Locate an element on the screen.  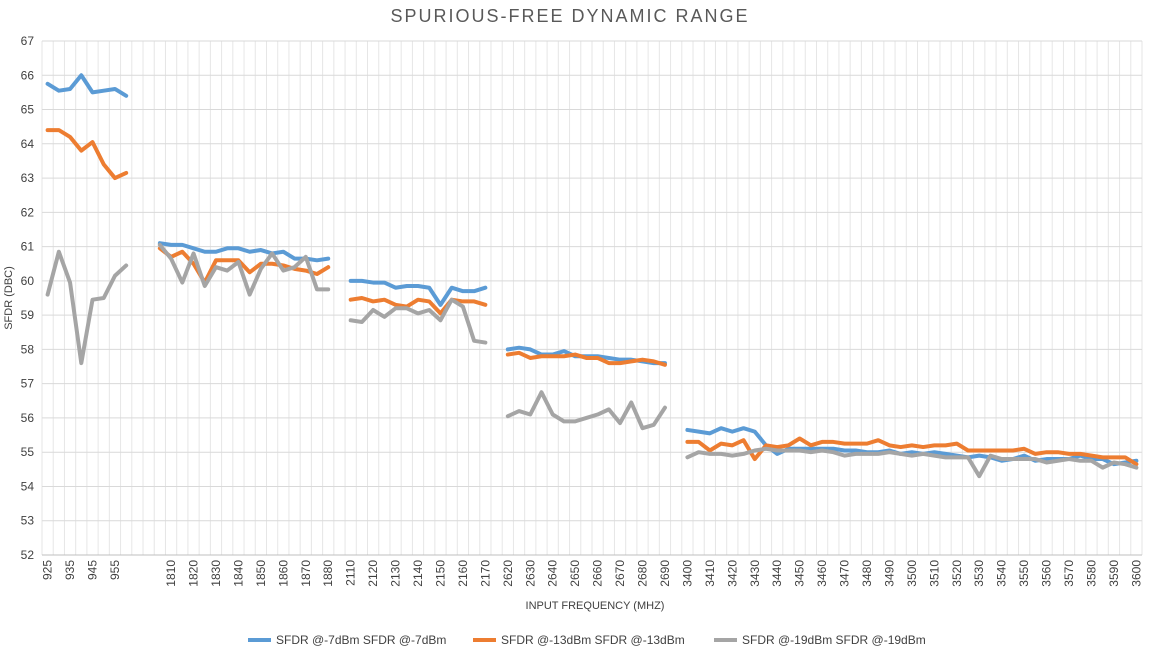
x-tick-label: 1850 is located at coordinates (261, 573).